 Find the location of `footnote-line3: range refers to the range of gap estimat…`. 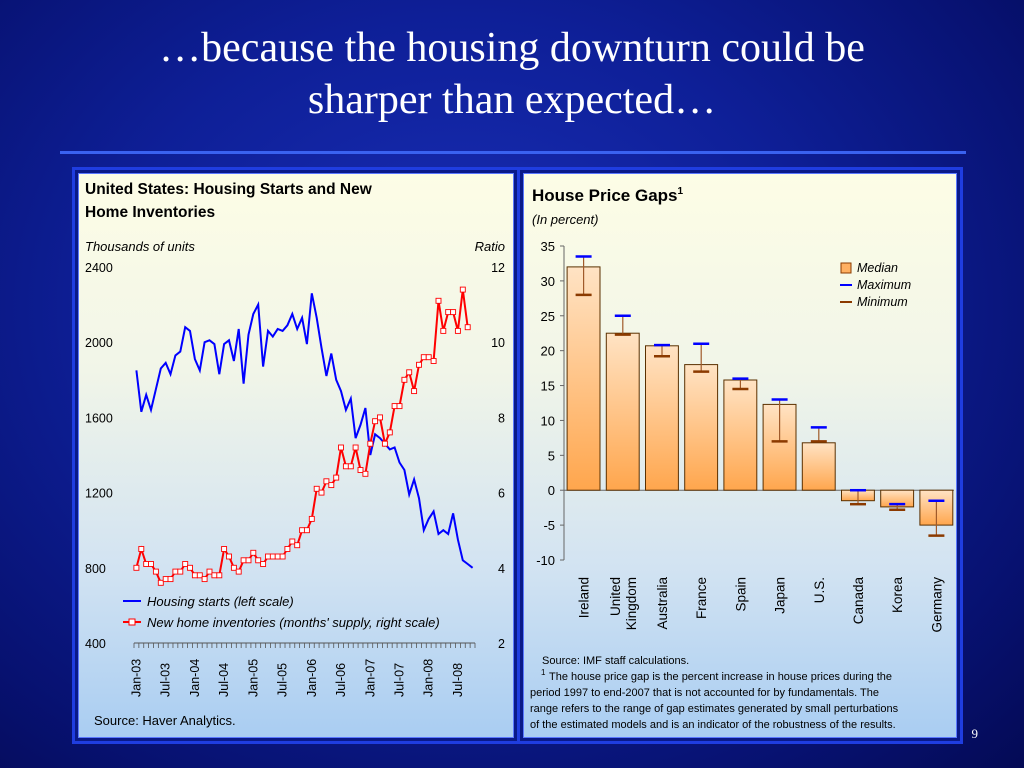

footnote-line3: range refers to the range of gap estimat… is located at coordinates (714, 709).